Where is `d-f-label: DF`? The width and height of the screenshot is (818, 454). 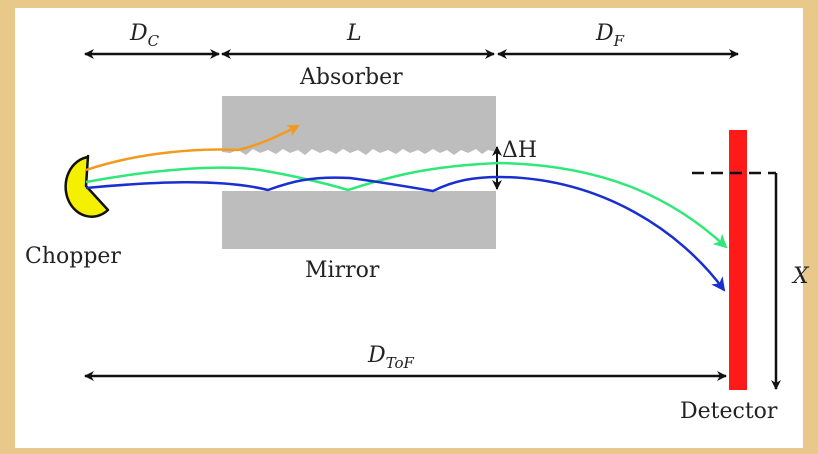 d-f-label: DF is located at coordinates (610, 35).